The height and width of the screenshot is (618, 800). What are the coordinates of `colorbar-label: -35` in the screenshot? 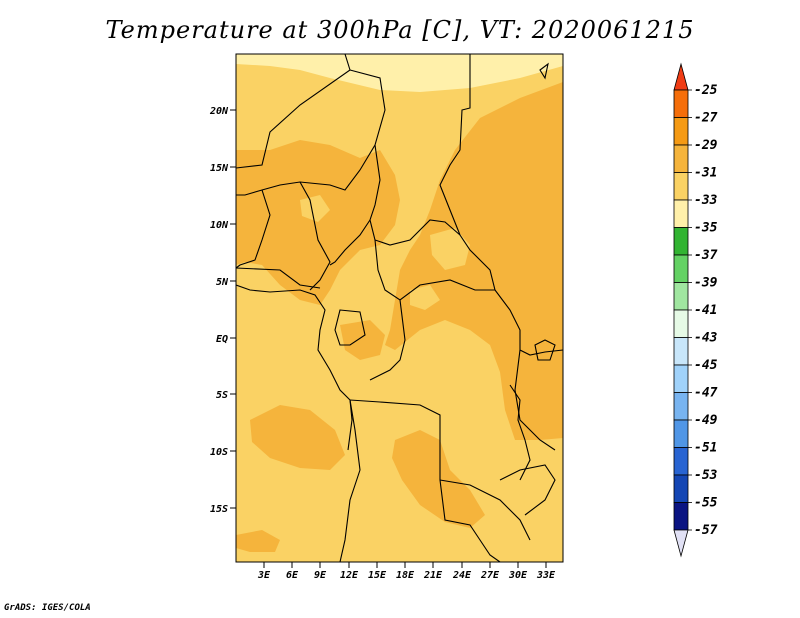 It's located at (706, 228).